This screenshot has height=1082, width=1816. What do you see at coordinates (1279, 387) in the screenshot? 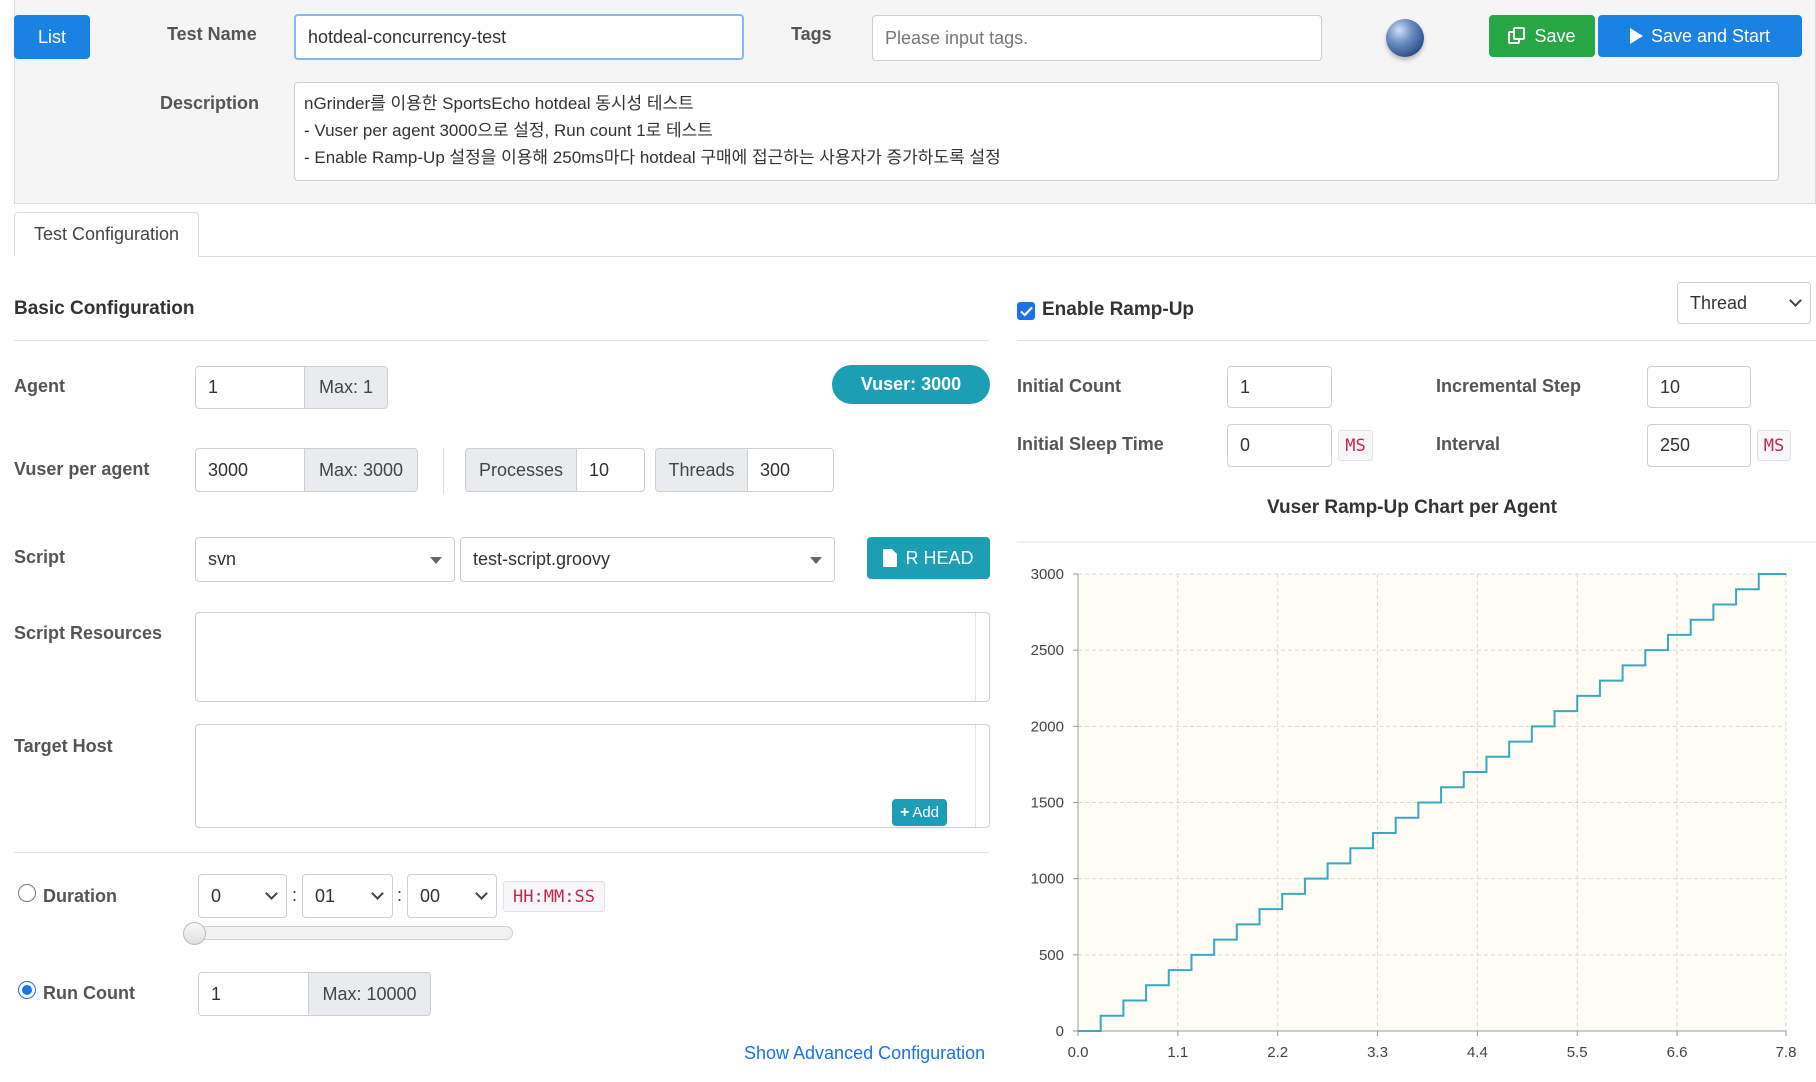
I see `initial-count-input` at bounding box center [1279, 387].